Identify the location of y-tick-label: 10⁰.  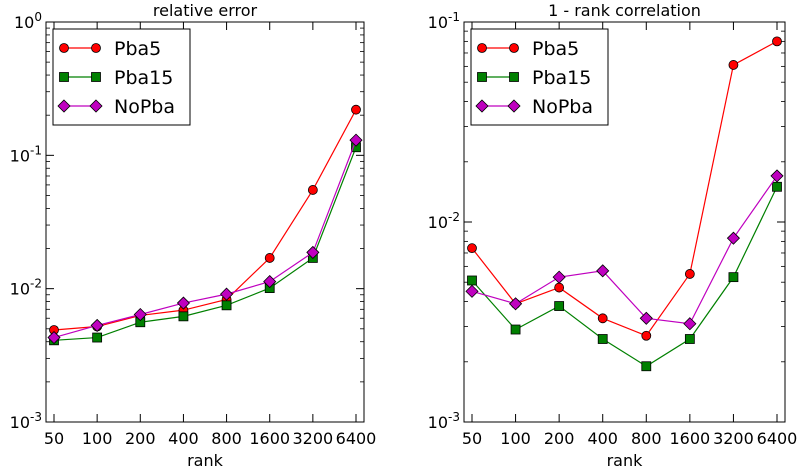
(28, 21).